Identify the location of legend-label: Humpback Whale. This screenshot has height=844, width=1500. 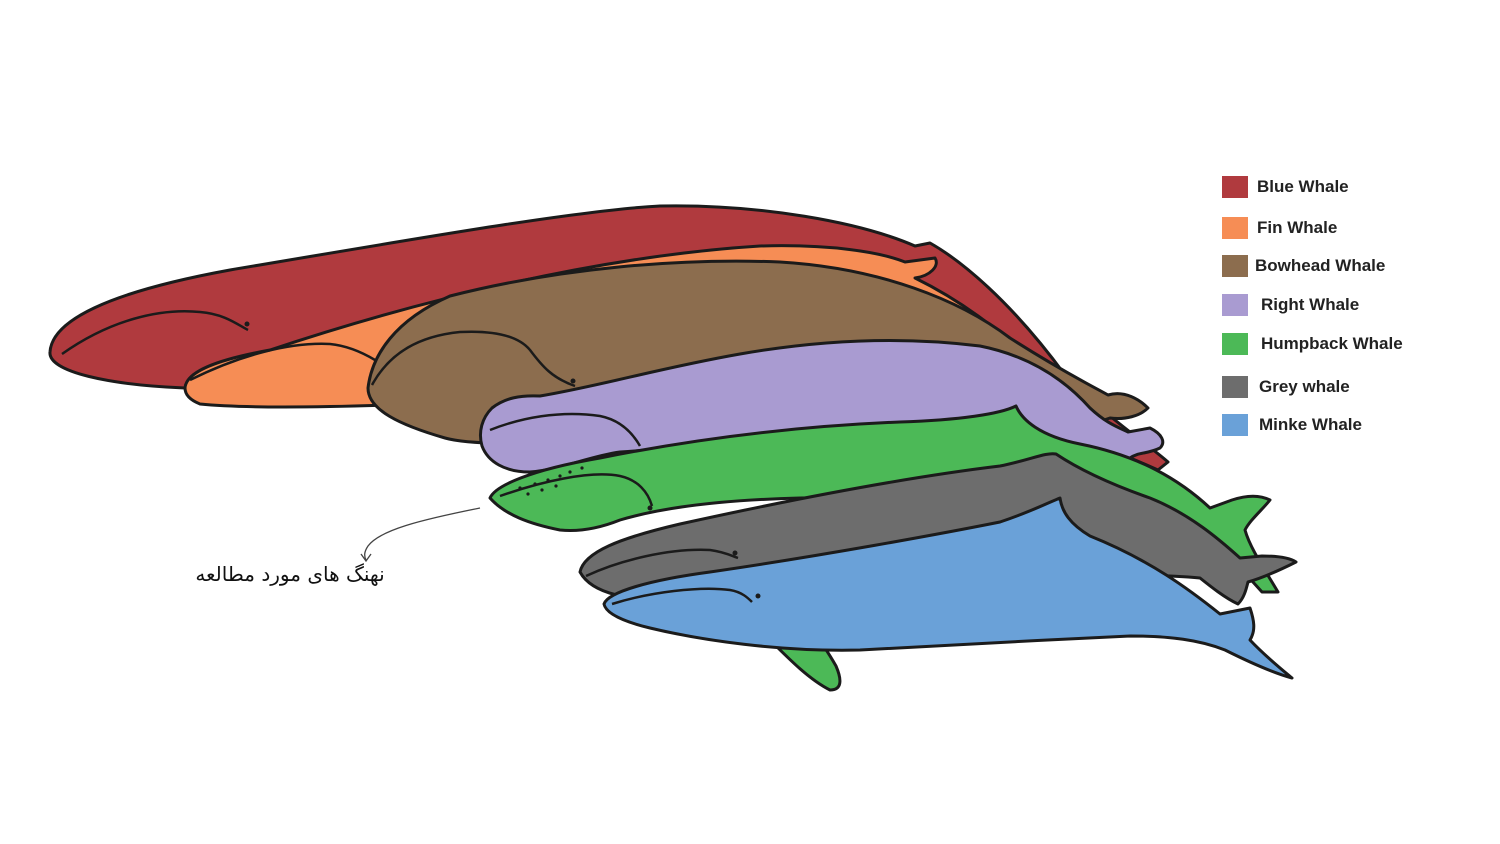
(1332, 343).